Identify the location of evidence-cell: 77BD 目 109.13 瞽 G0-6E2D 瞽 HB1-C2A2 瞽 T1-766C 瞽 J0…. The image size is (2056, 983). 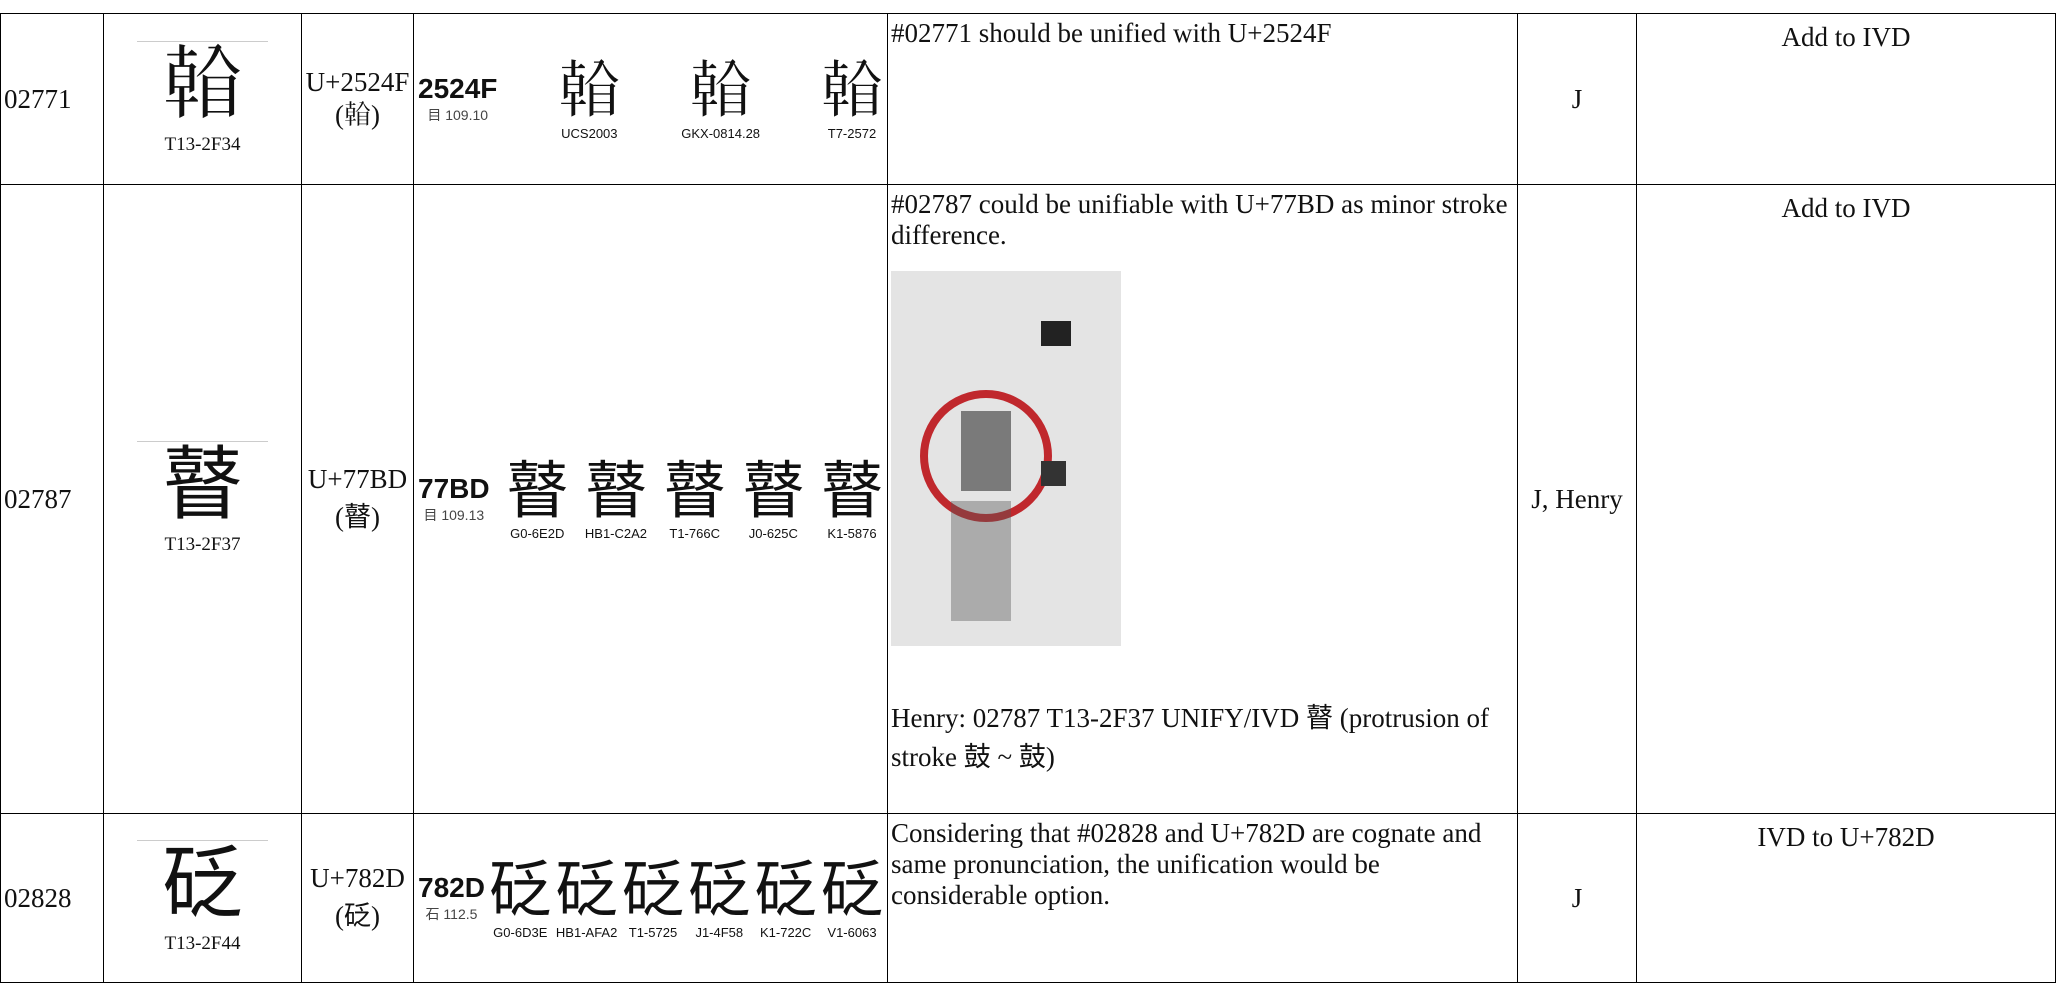
(650, 499).